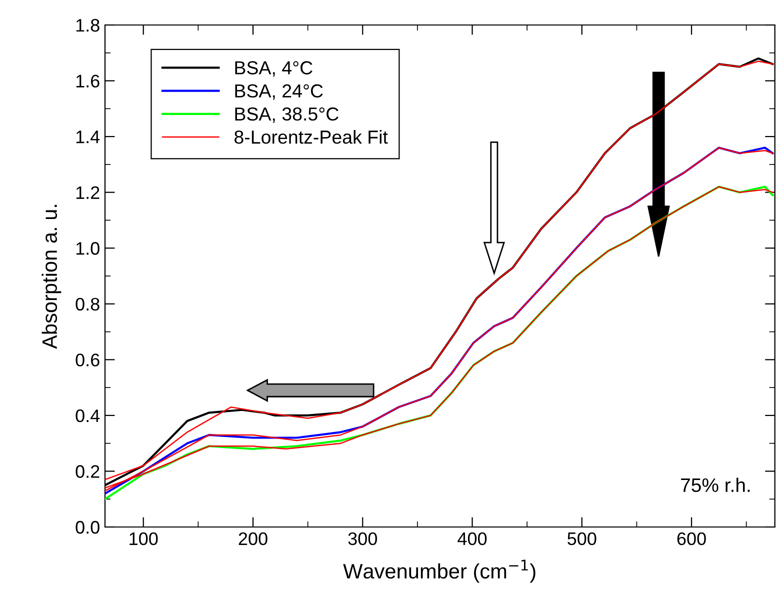 The image size is (776, 600). I want to click on y-tick-label: 0.6, so click(88, 360).